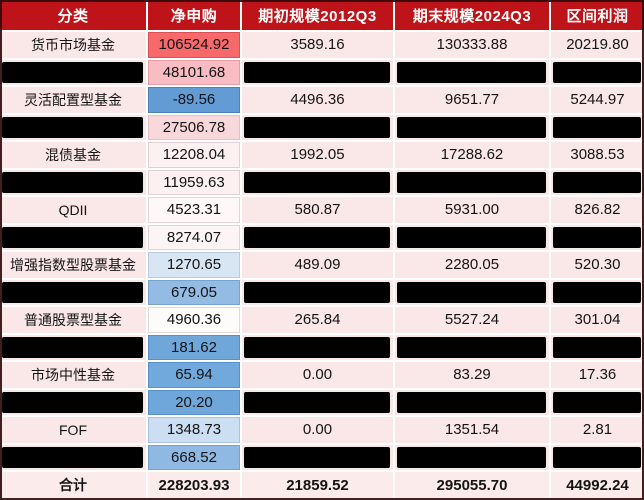 This screenshot has height=500, width=644. Describe the element at coordinates (473, 266) in the screenshot. I see `final-scale-cell: 2280.05` at that location.